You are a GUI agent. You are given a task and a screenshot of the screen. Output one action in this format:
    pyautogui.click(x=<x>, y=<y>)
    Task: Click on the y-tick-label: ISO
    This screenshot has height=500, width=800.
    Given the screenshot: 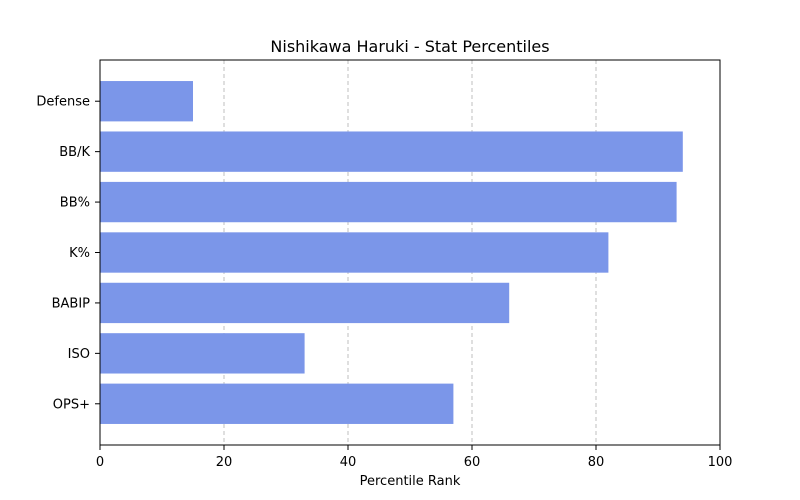 What is the action you would take?
    pyautogui.click(x=79, y=354)
    